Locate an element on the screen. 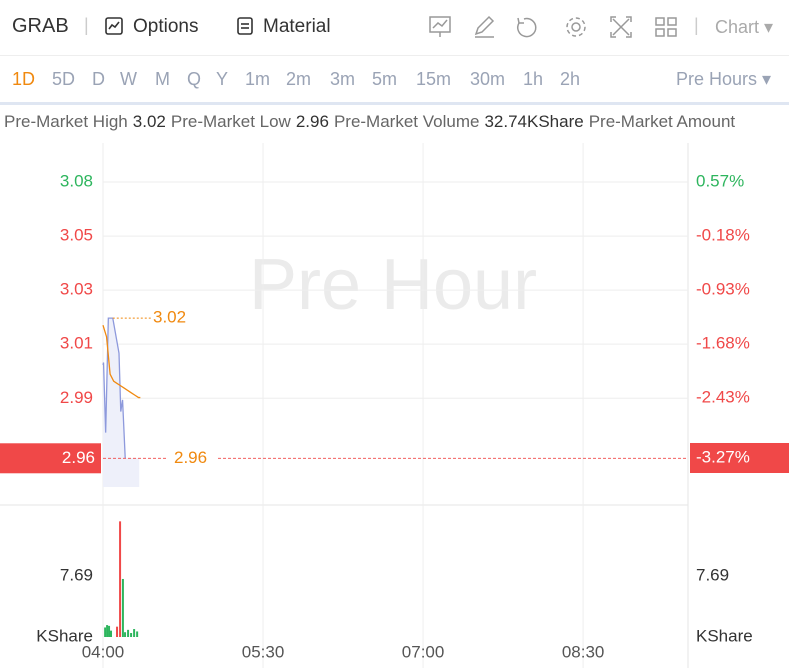 This screenshot has width=789, height=668. stat-label: Pre-Market Volume is located at coordinates (406, 121).